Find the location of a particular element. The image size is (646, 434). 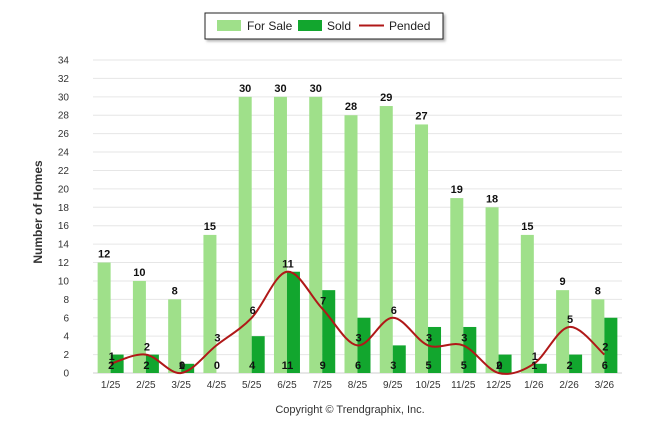

label-sold-2-25: 2 is located at coordinates (146, 366).